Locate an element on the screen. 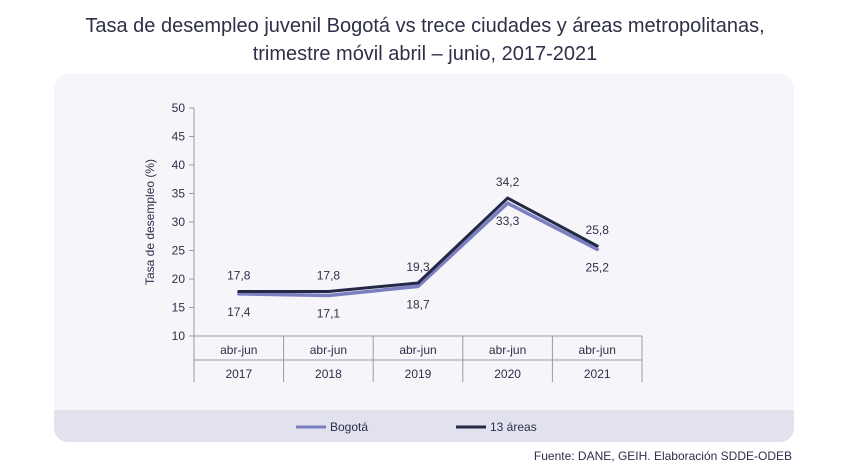  y-tick-label: 10 is located at coordinates (179, 336).